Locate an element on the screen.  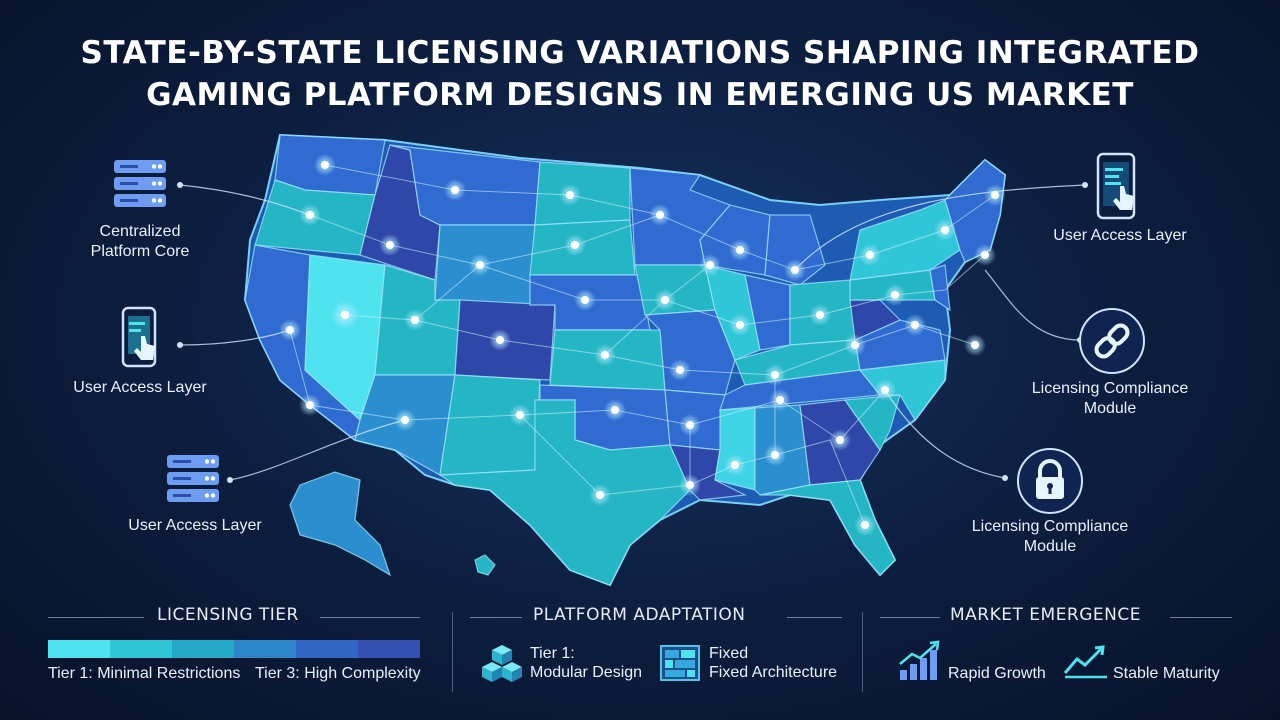
legend-licensing-title: LICENSING TIER is located at coordinates (228, 615).